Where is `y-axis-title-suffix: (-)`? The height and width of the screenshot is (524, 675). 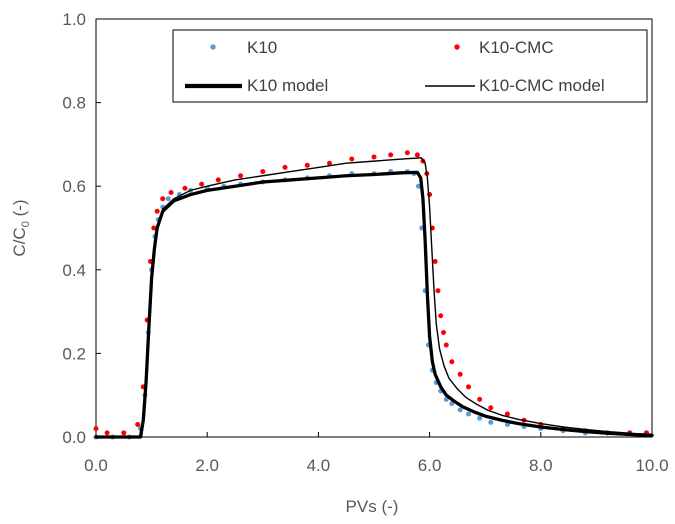 y-axis-title-suffix: (-) is located at coordinates (19, 210).